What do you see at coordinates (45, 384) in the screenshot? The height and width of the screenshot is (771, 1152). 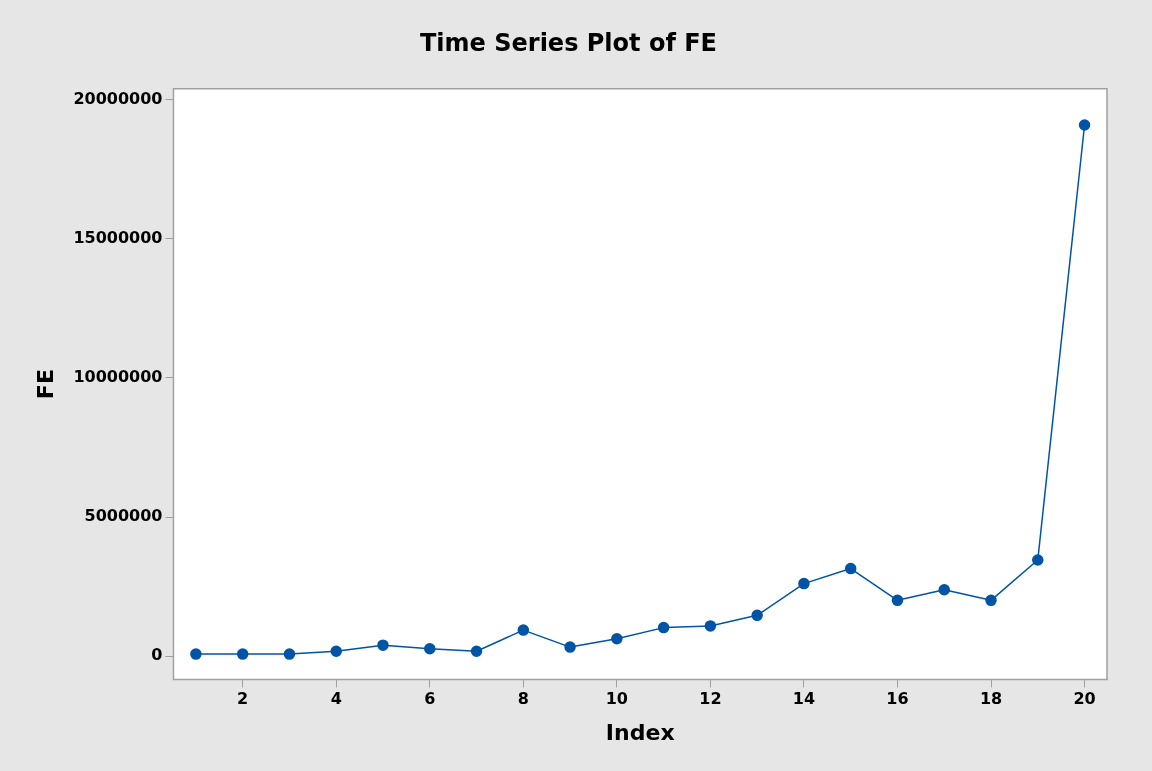 I see `y-axis-title: FE` at bounding box center [45, 384].